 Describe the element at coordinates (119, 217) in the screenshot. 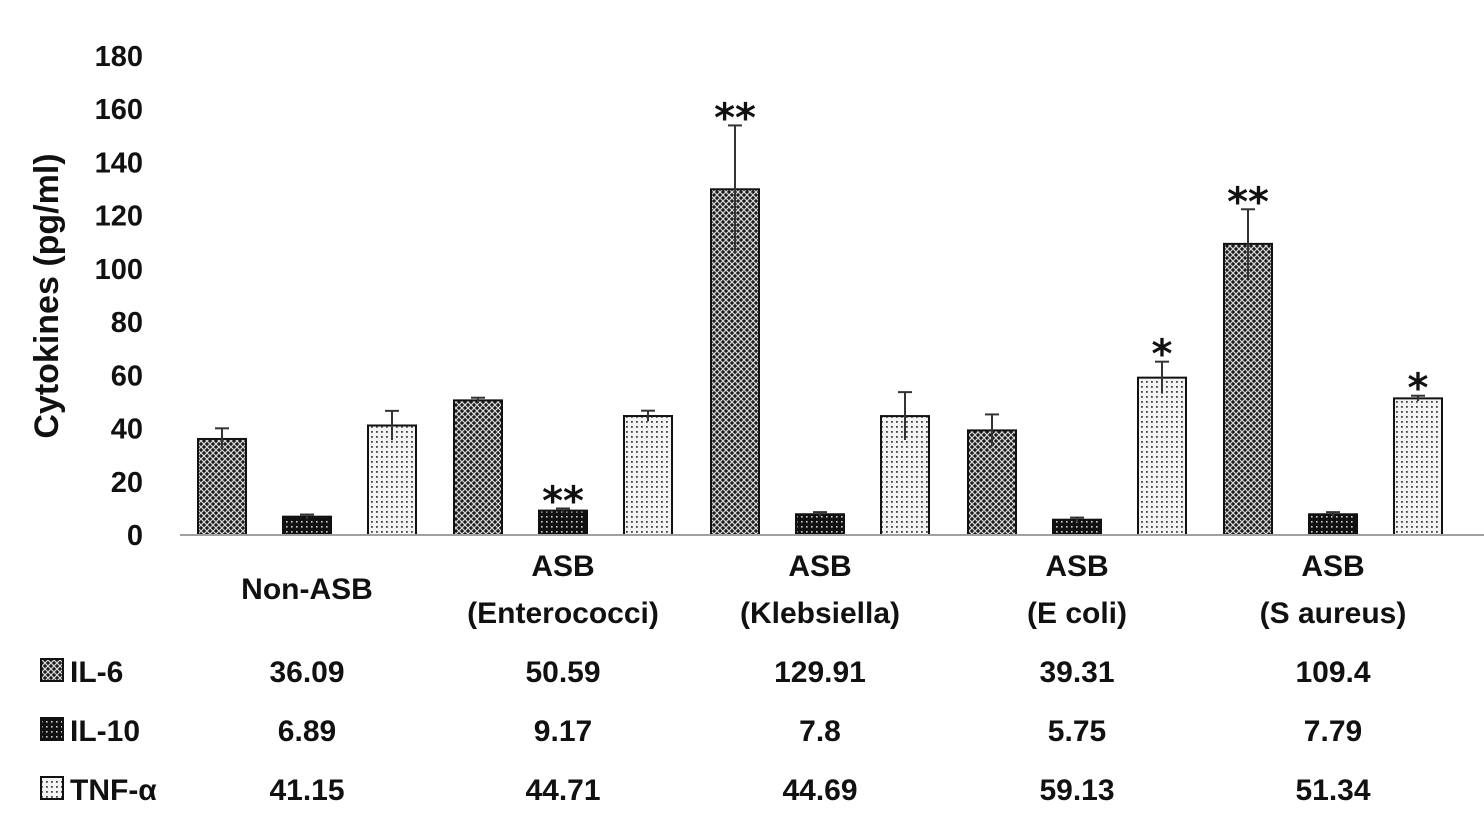

I see `y-tick-label: 120` at that location.